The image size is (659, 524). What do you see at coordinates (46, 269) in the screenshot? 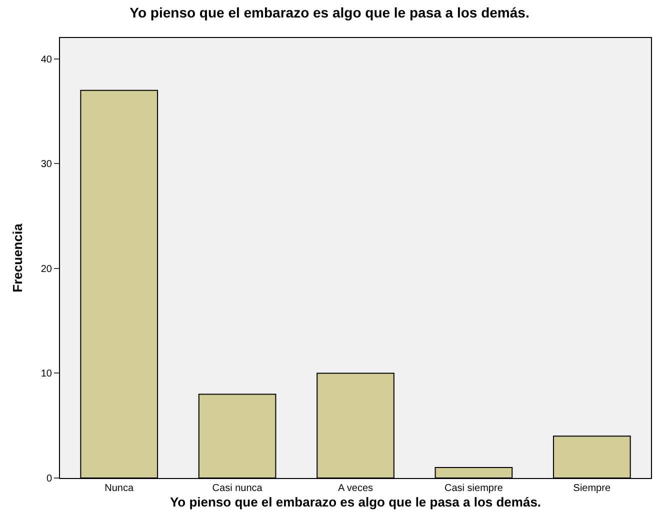
I see `y-tick-label: 20` at bounding box center [46, 269].